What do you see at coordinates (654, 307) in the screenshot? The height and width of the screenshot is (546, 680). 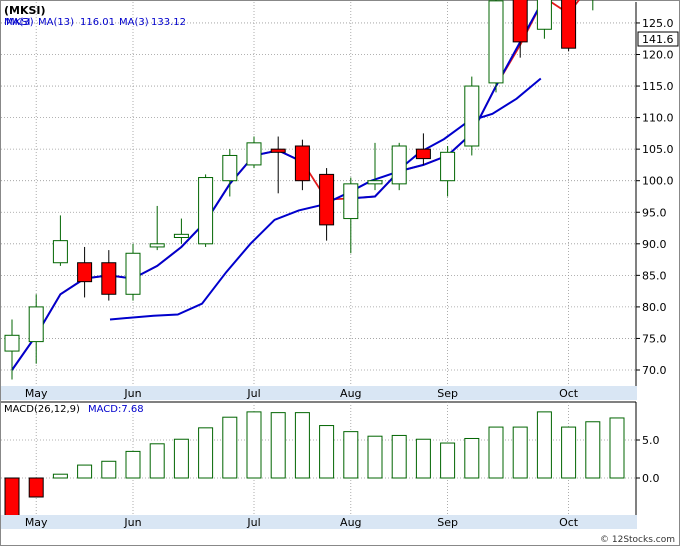 I see `price-tick-label: 80.0` at bounding box center [654, 307].